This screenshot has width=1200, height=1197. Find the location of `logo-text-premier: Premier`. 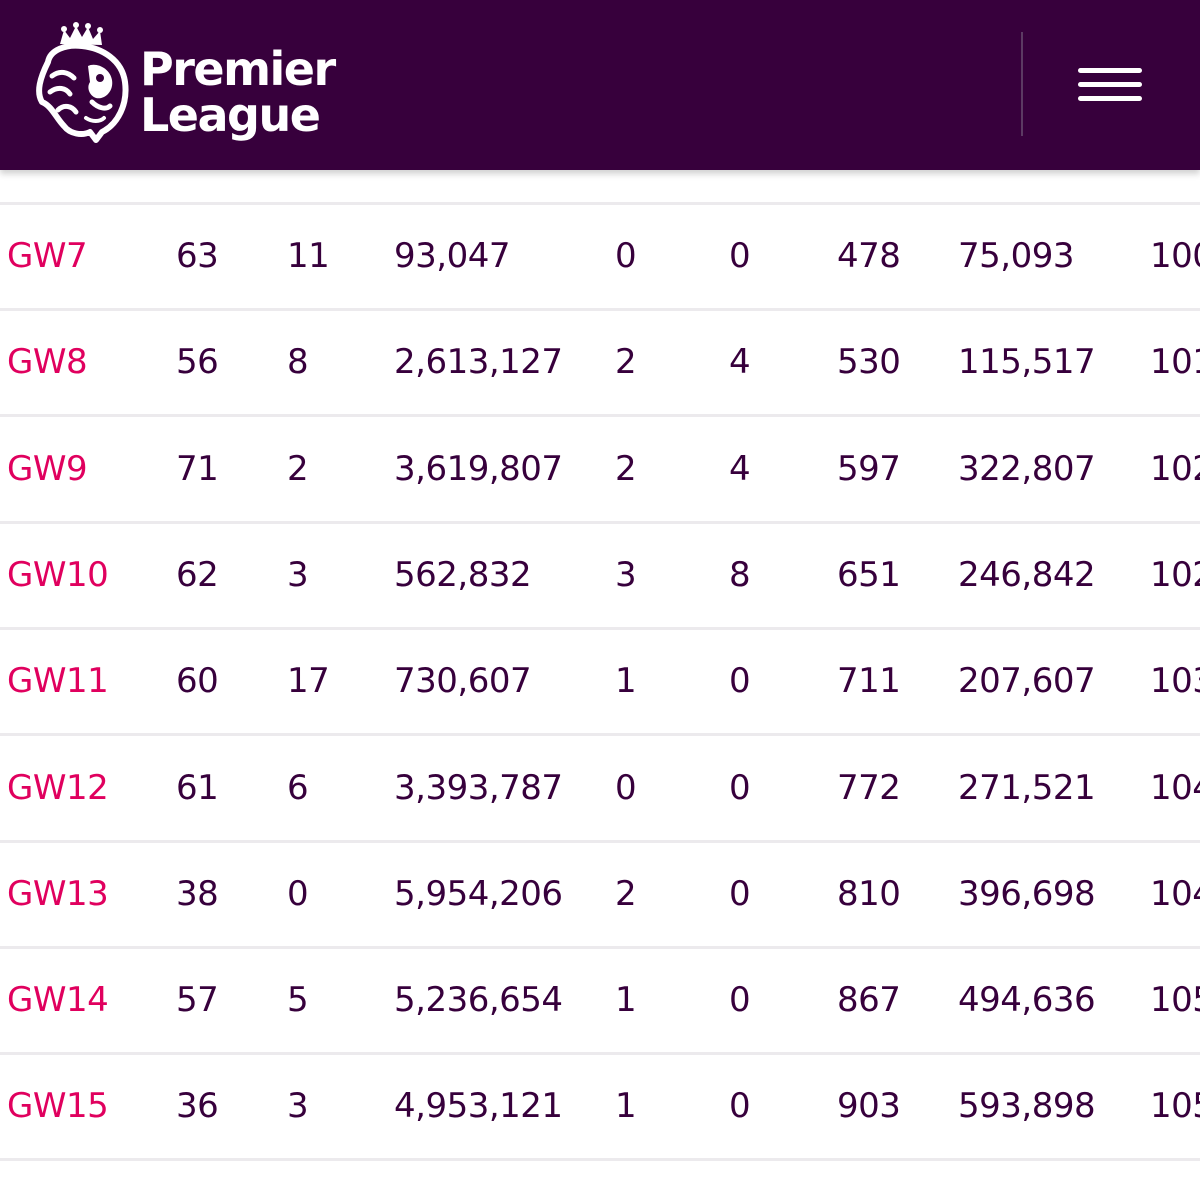

logo-text-premier: Premier is located at coordinates (238, 69).